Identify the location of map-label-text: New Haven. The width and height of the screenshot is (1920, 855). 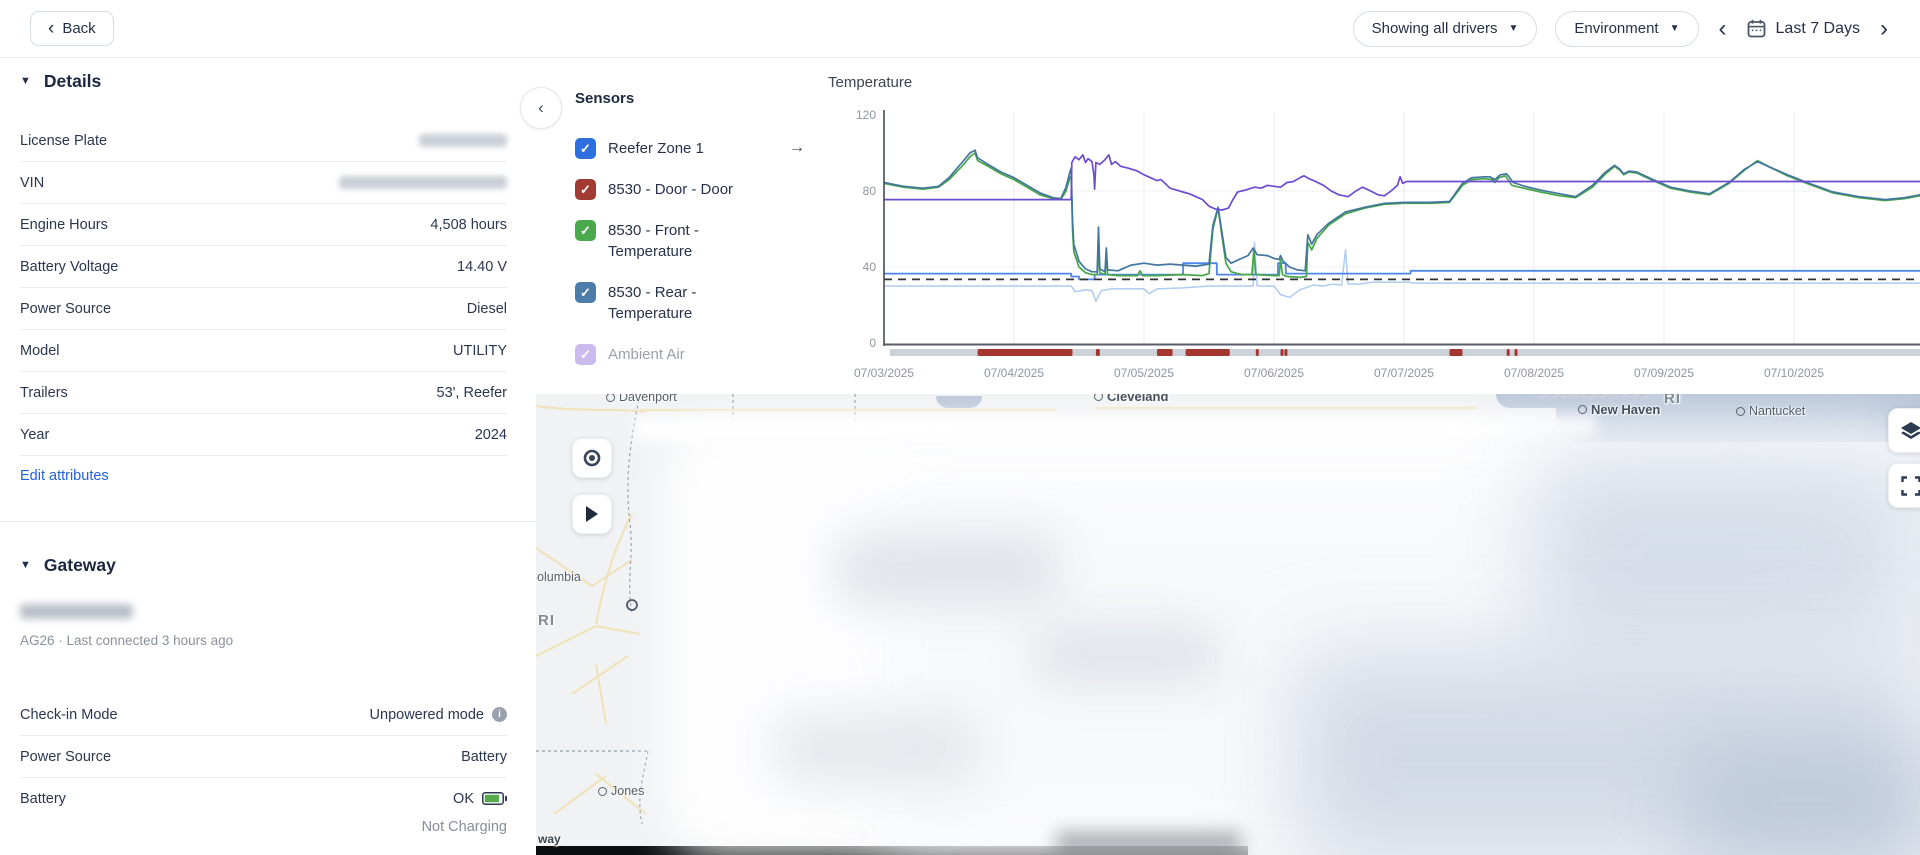
(1626, 409).